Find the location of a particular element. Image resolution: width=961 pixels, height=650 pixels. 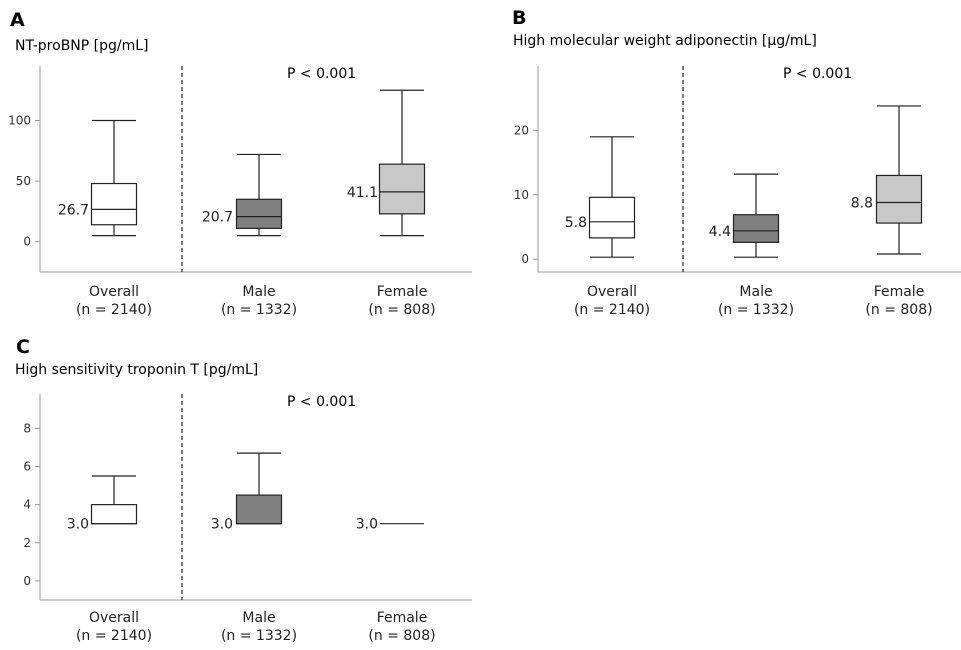

median-label: 5.8 is located at coordinates (576, 223).